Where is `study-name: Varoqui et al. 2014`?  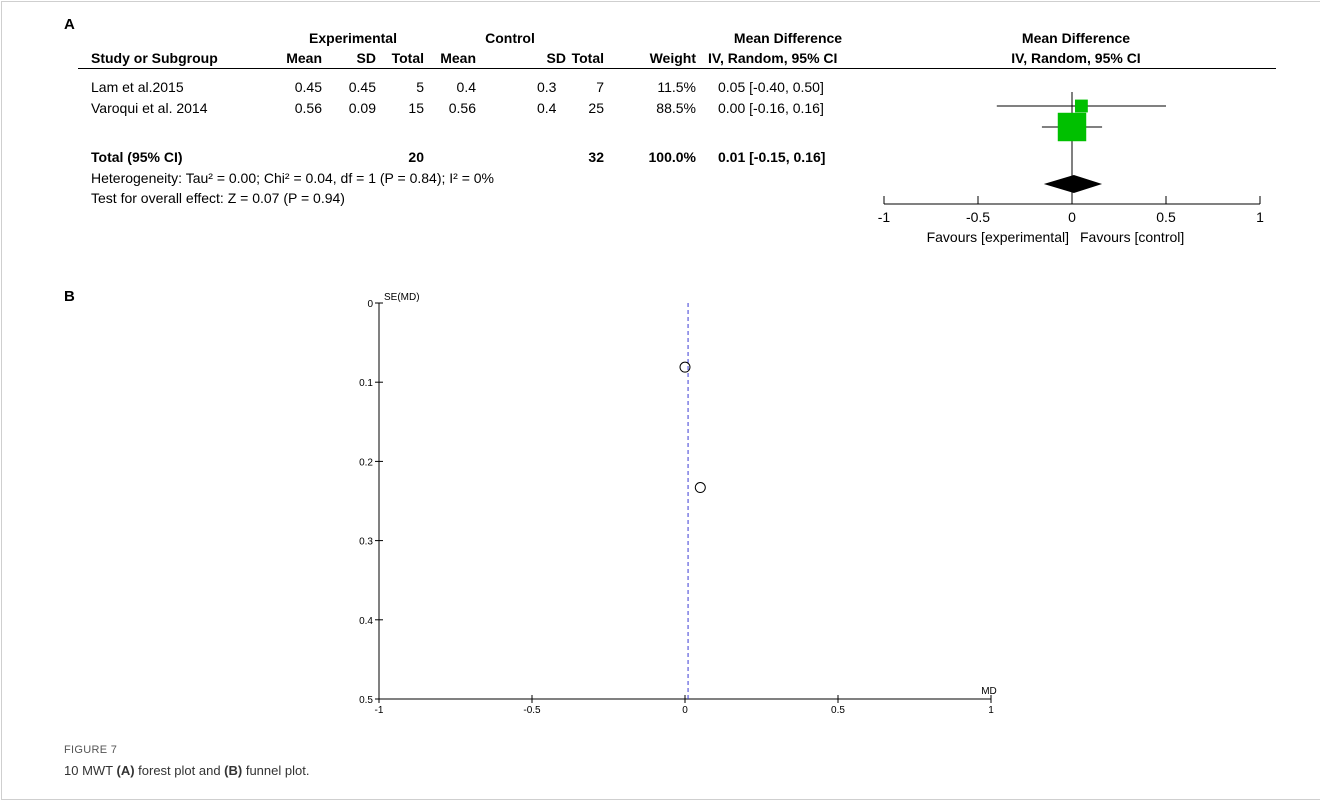
study-name: Varoqui et al. 2014 is located at coordinates (149, 108).